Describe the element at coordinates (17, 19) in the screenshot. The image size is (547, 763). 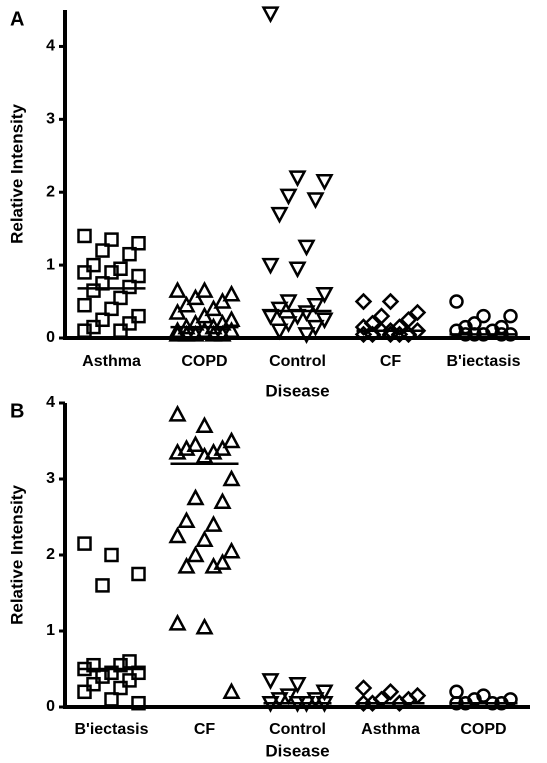
I see `panel-label: A` at that location.